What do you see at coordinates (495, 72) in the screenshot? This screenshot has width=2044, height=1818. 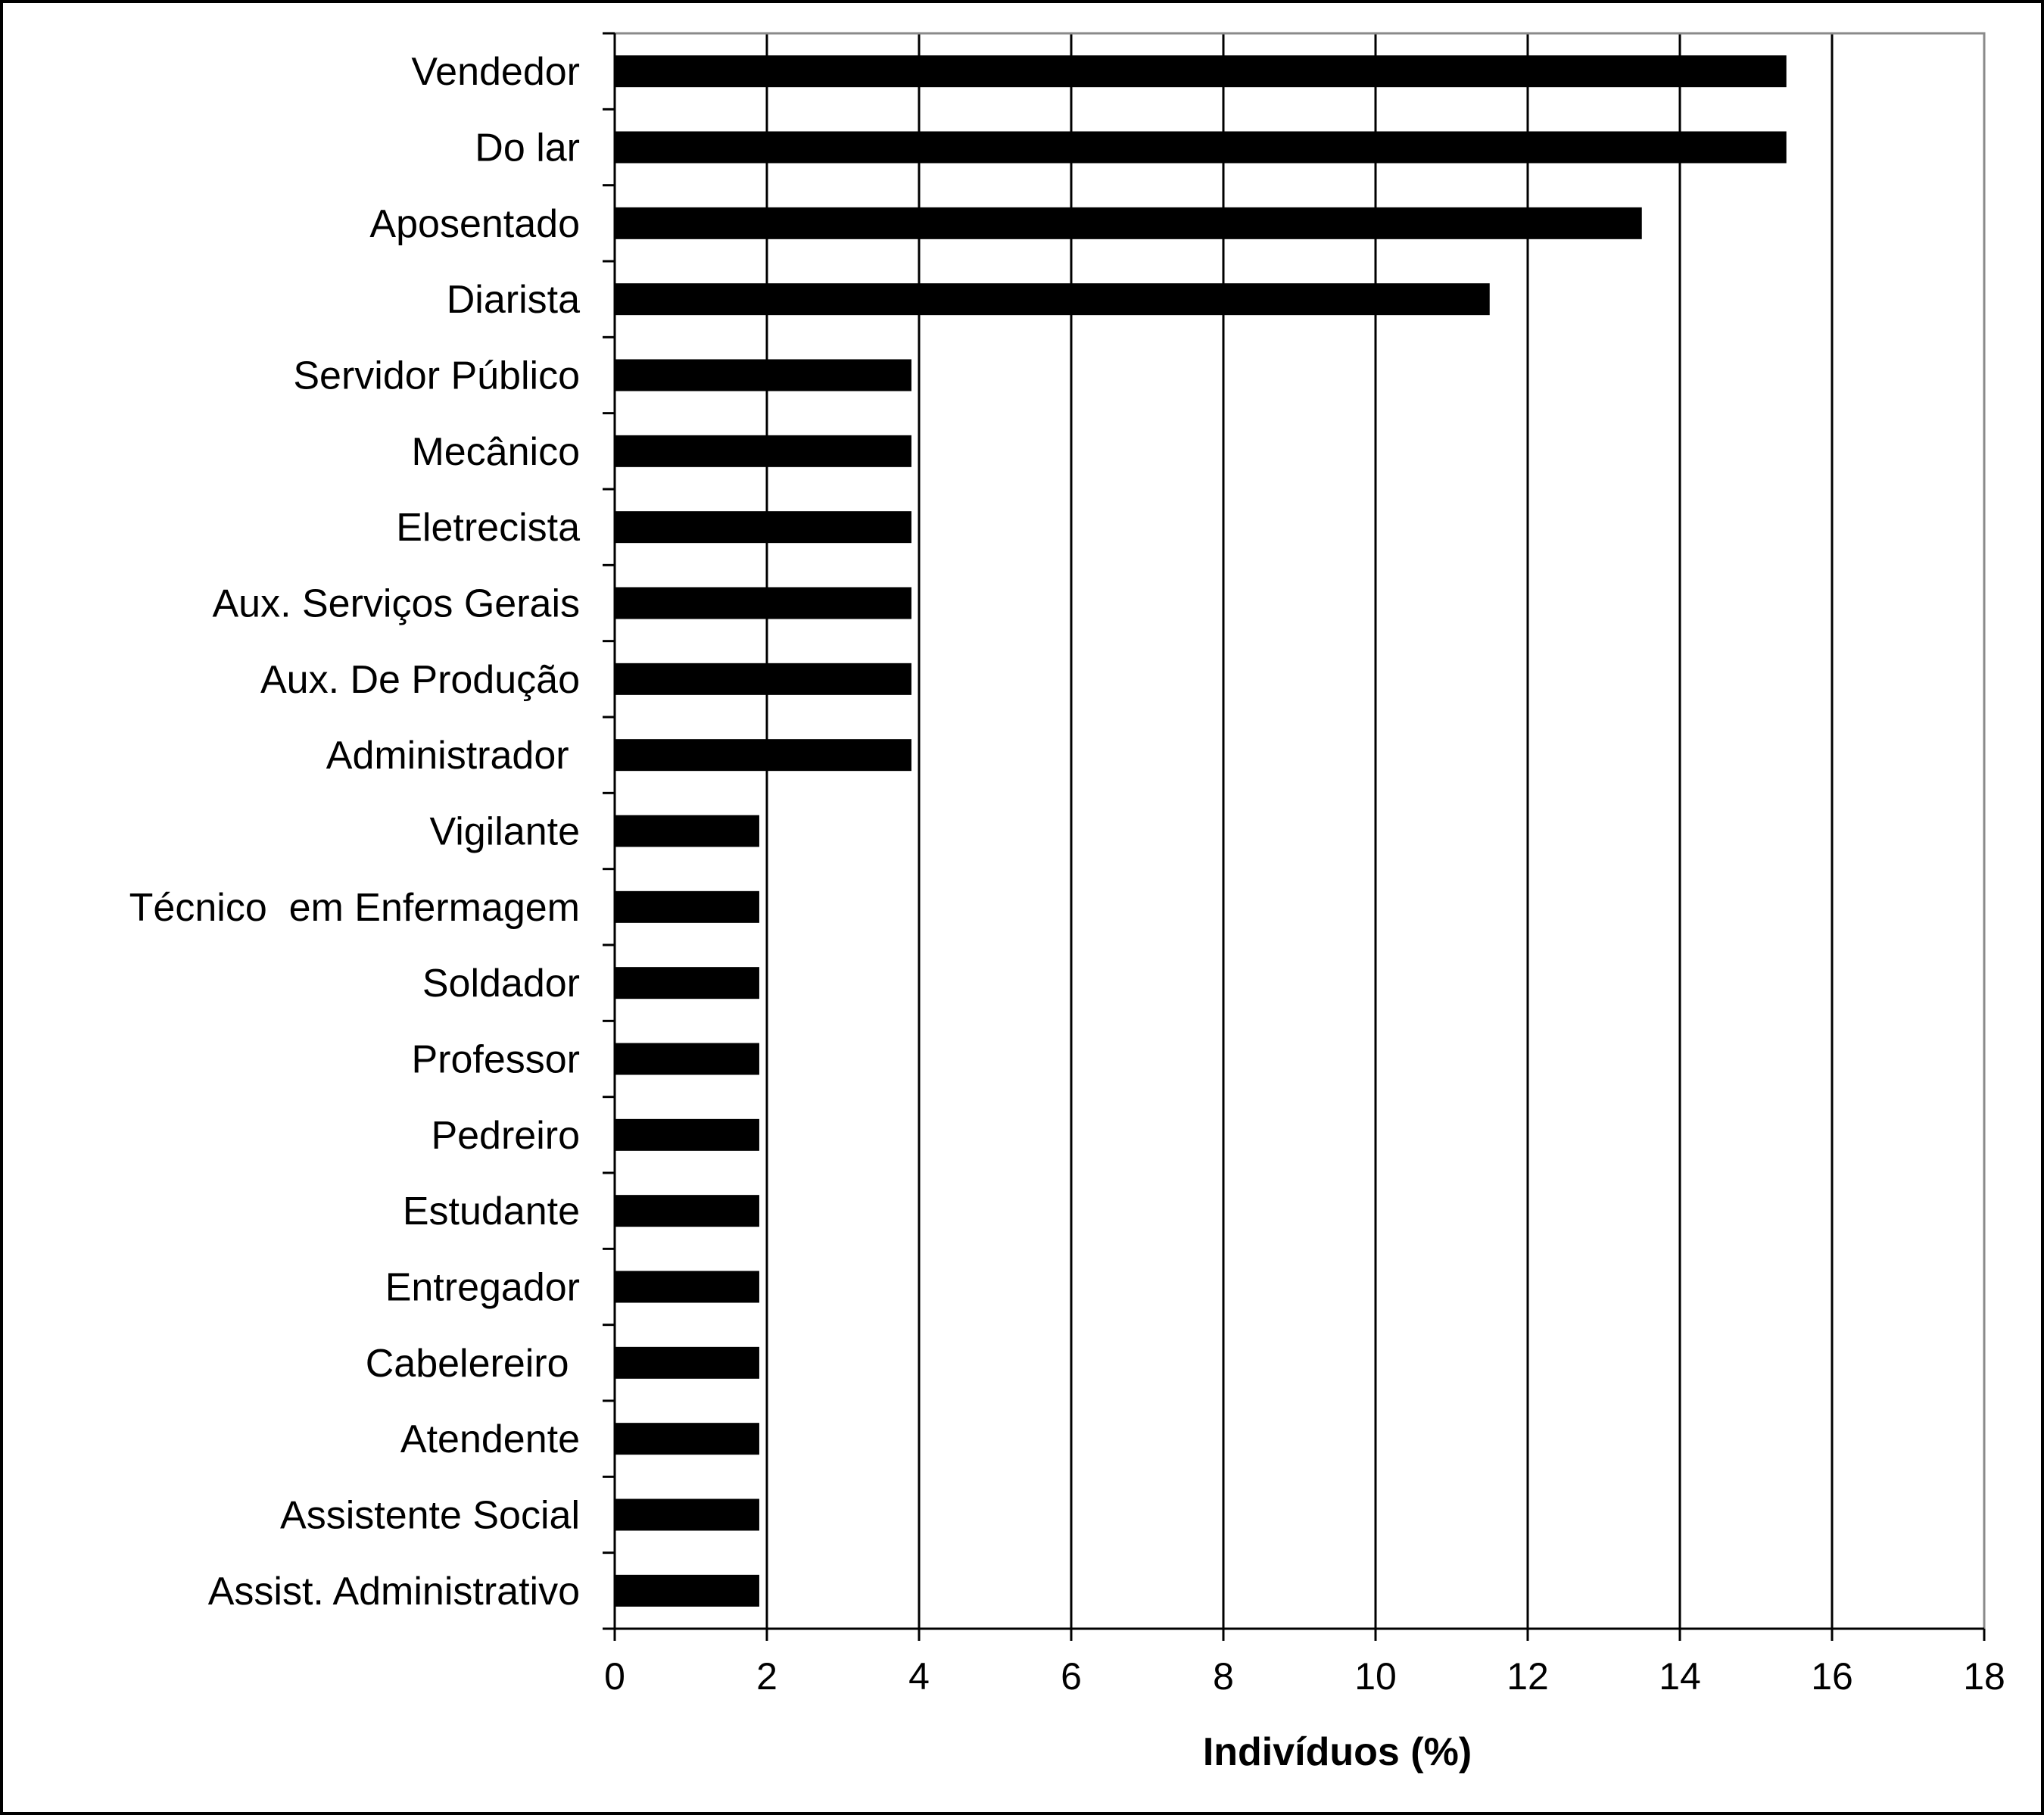 I see `category-label: Vendedor` at bounding box center [495, 72].